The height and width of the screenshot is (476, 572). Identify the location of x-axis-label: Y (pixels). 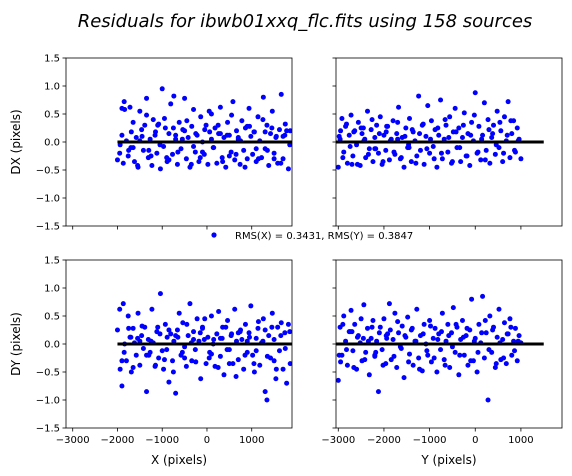
(448, 460).